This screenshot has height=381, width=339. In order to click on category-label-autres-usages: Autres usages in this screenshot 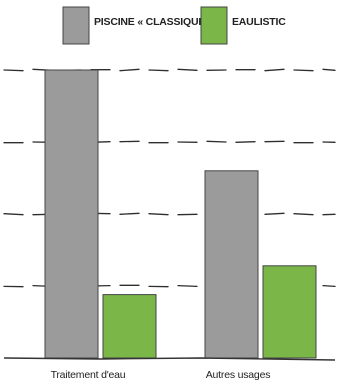, I will do `click(238, 375)`.